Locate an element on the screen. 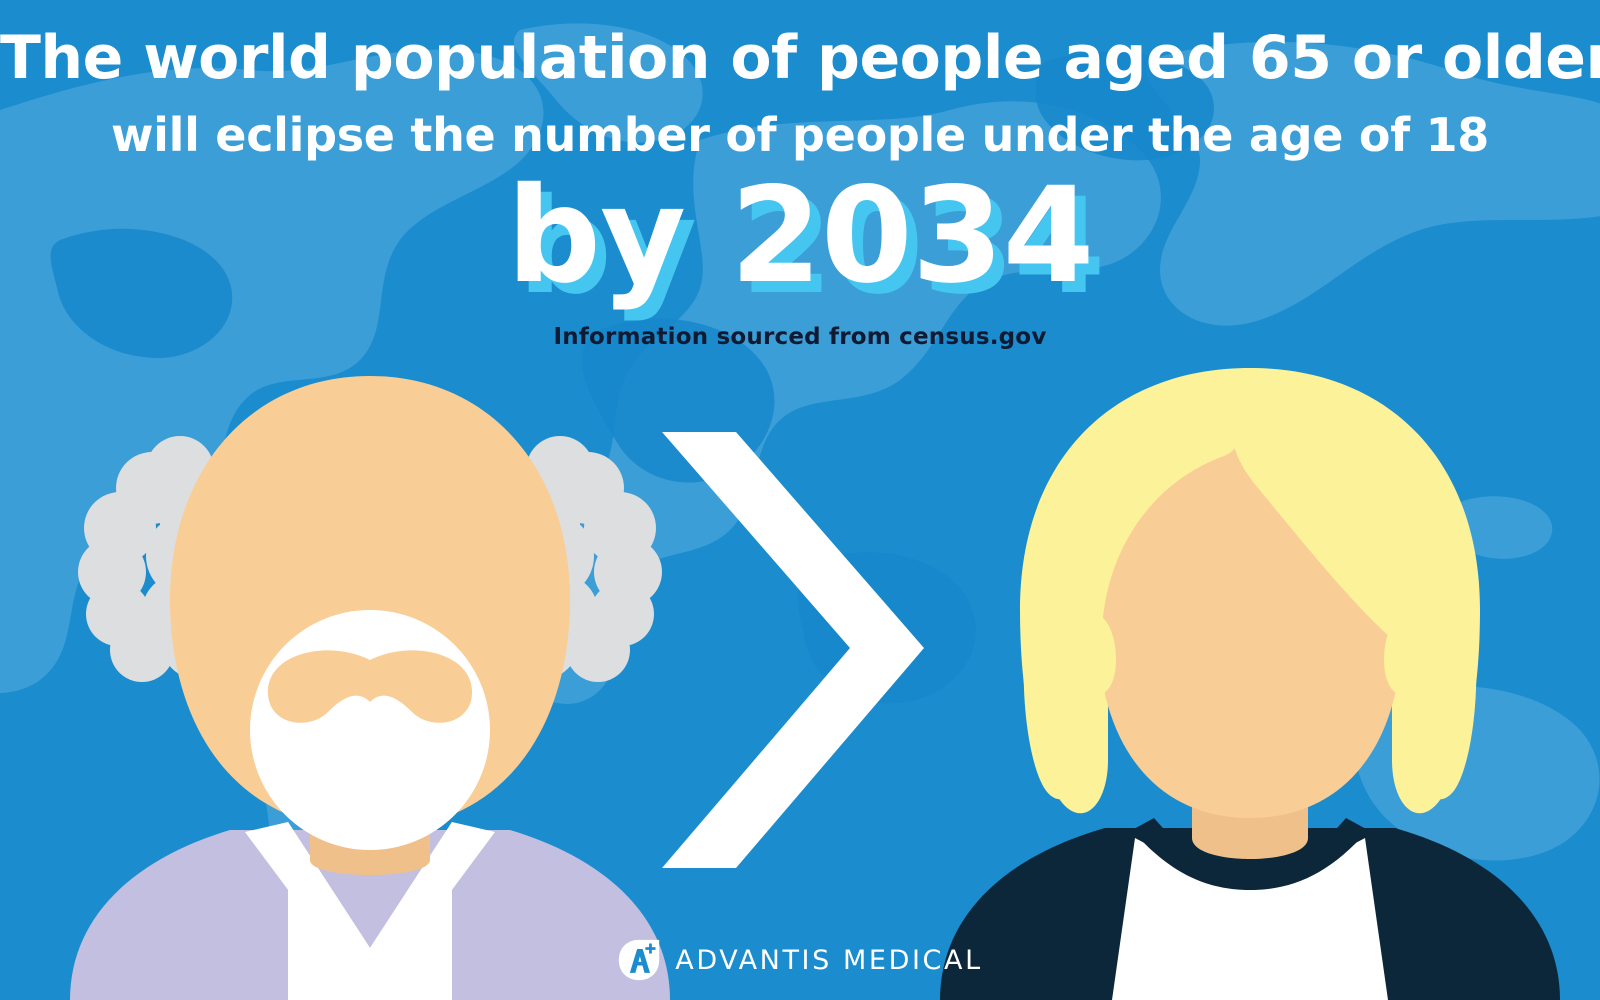 The image size is (1600, 1000). shirt-front is located at coordinates (370, 911).